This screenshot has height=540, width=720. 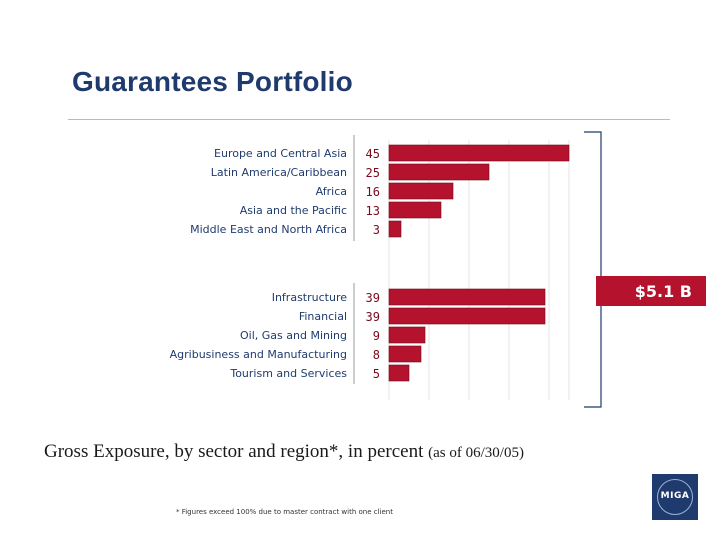 I want to click on logo-text: MIGA, so click(x=675, y=496).